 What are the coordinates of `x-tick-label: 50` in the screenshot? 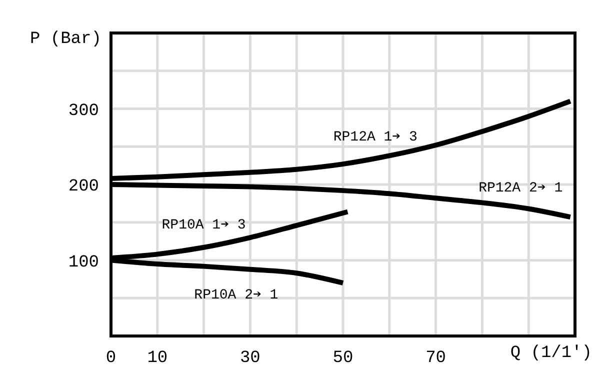 It's located at (343, 358).